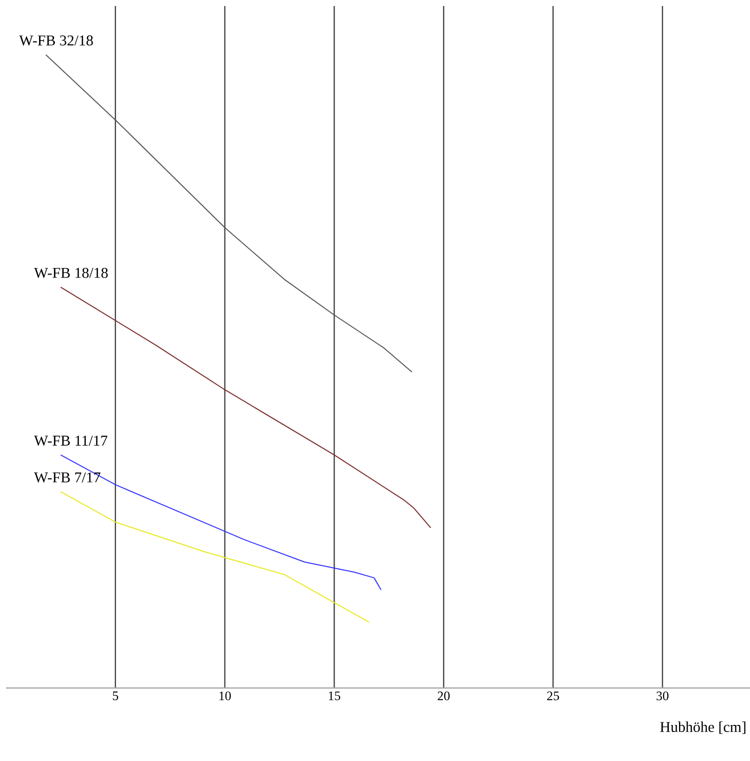 This screenshot has width=750, height=761. Describe the element at coordinates (67, 477) in the screenshot. I see `series-label: W-FB 7/17` at that location.